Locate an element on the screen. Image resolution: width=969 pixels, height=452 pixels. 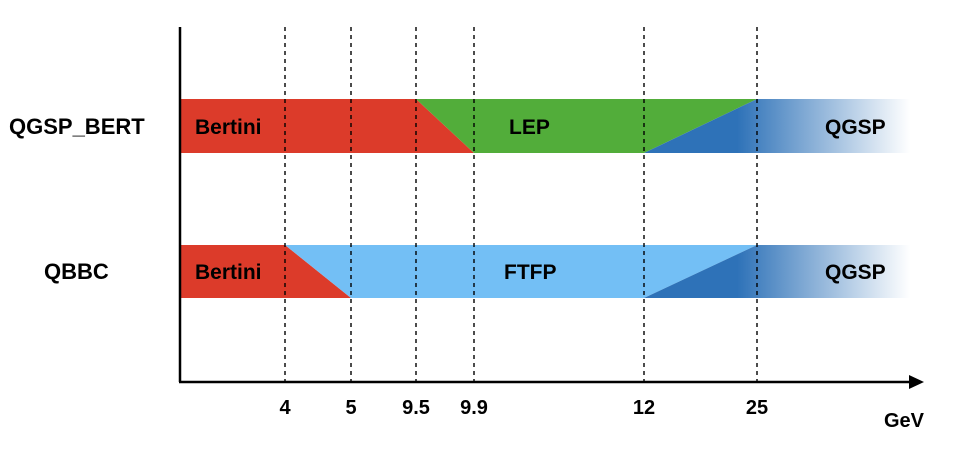
tick-label: 4 is located at coordinates (285, 408).